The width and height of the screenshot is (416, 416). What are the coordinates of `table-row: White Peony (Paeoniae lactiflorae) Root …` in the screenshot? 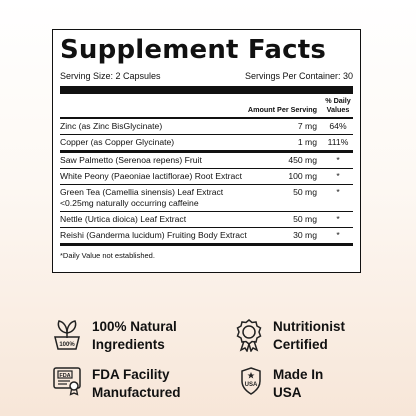 It's located at (206, 177).